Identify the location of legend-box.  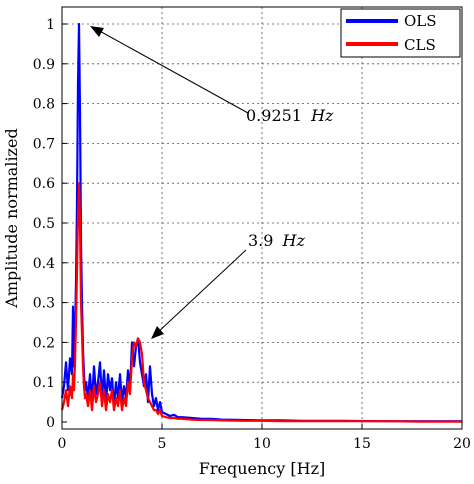
(400, 33).